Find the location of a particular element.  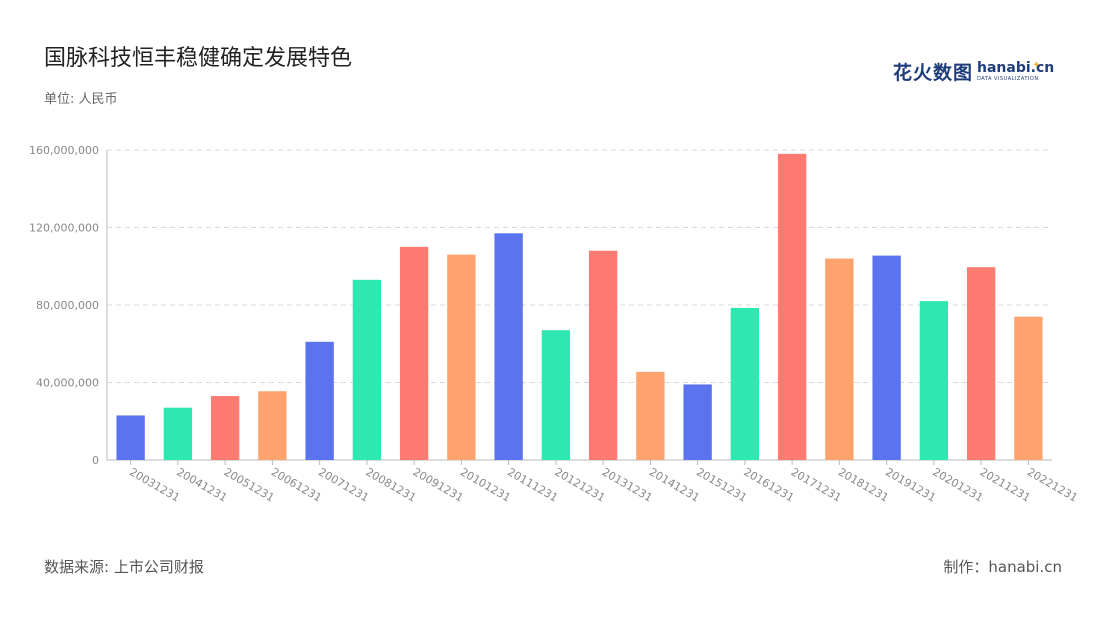

x-tick-label: 20211231 is located at coordinates (1005, 484).